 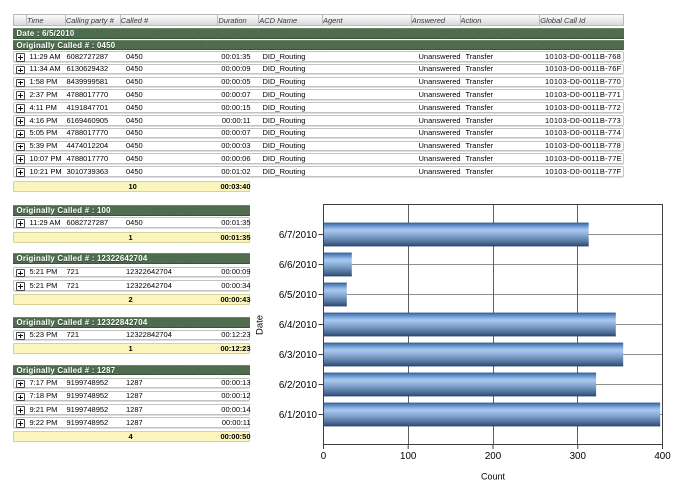 What do you see at coordinates (578, 456) in the screenshot?
I see `svg-text: 300` at bounding box center [578, 456].